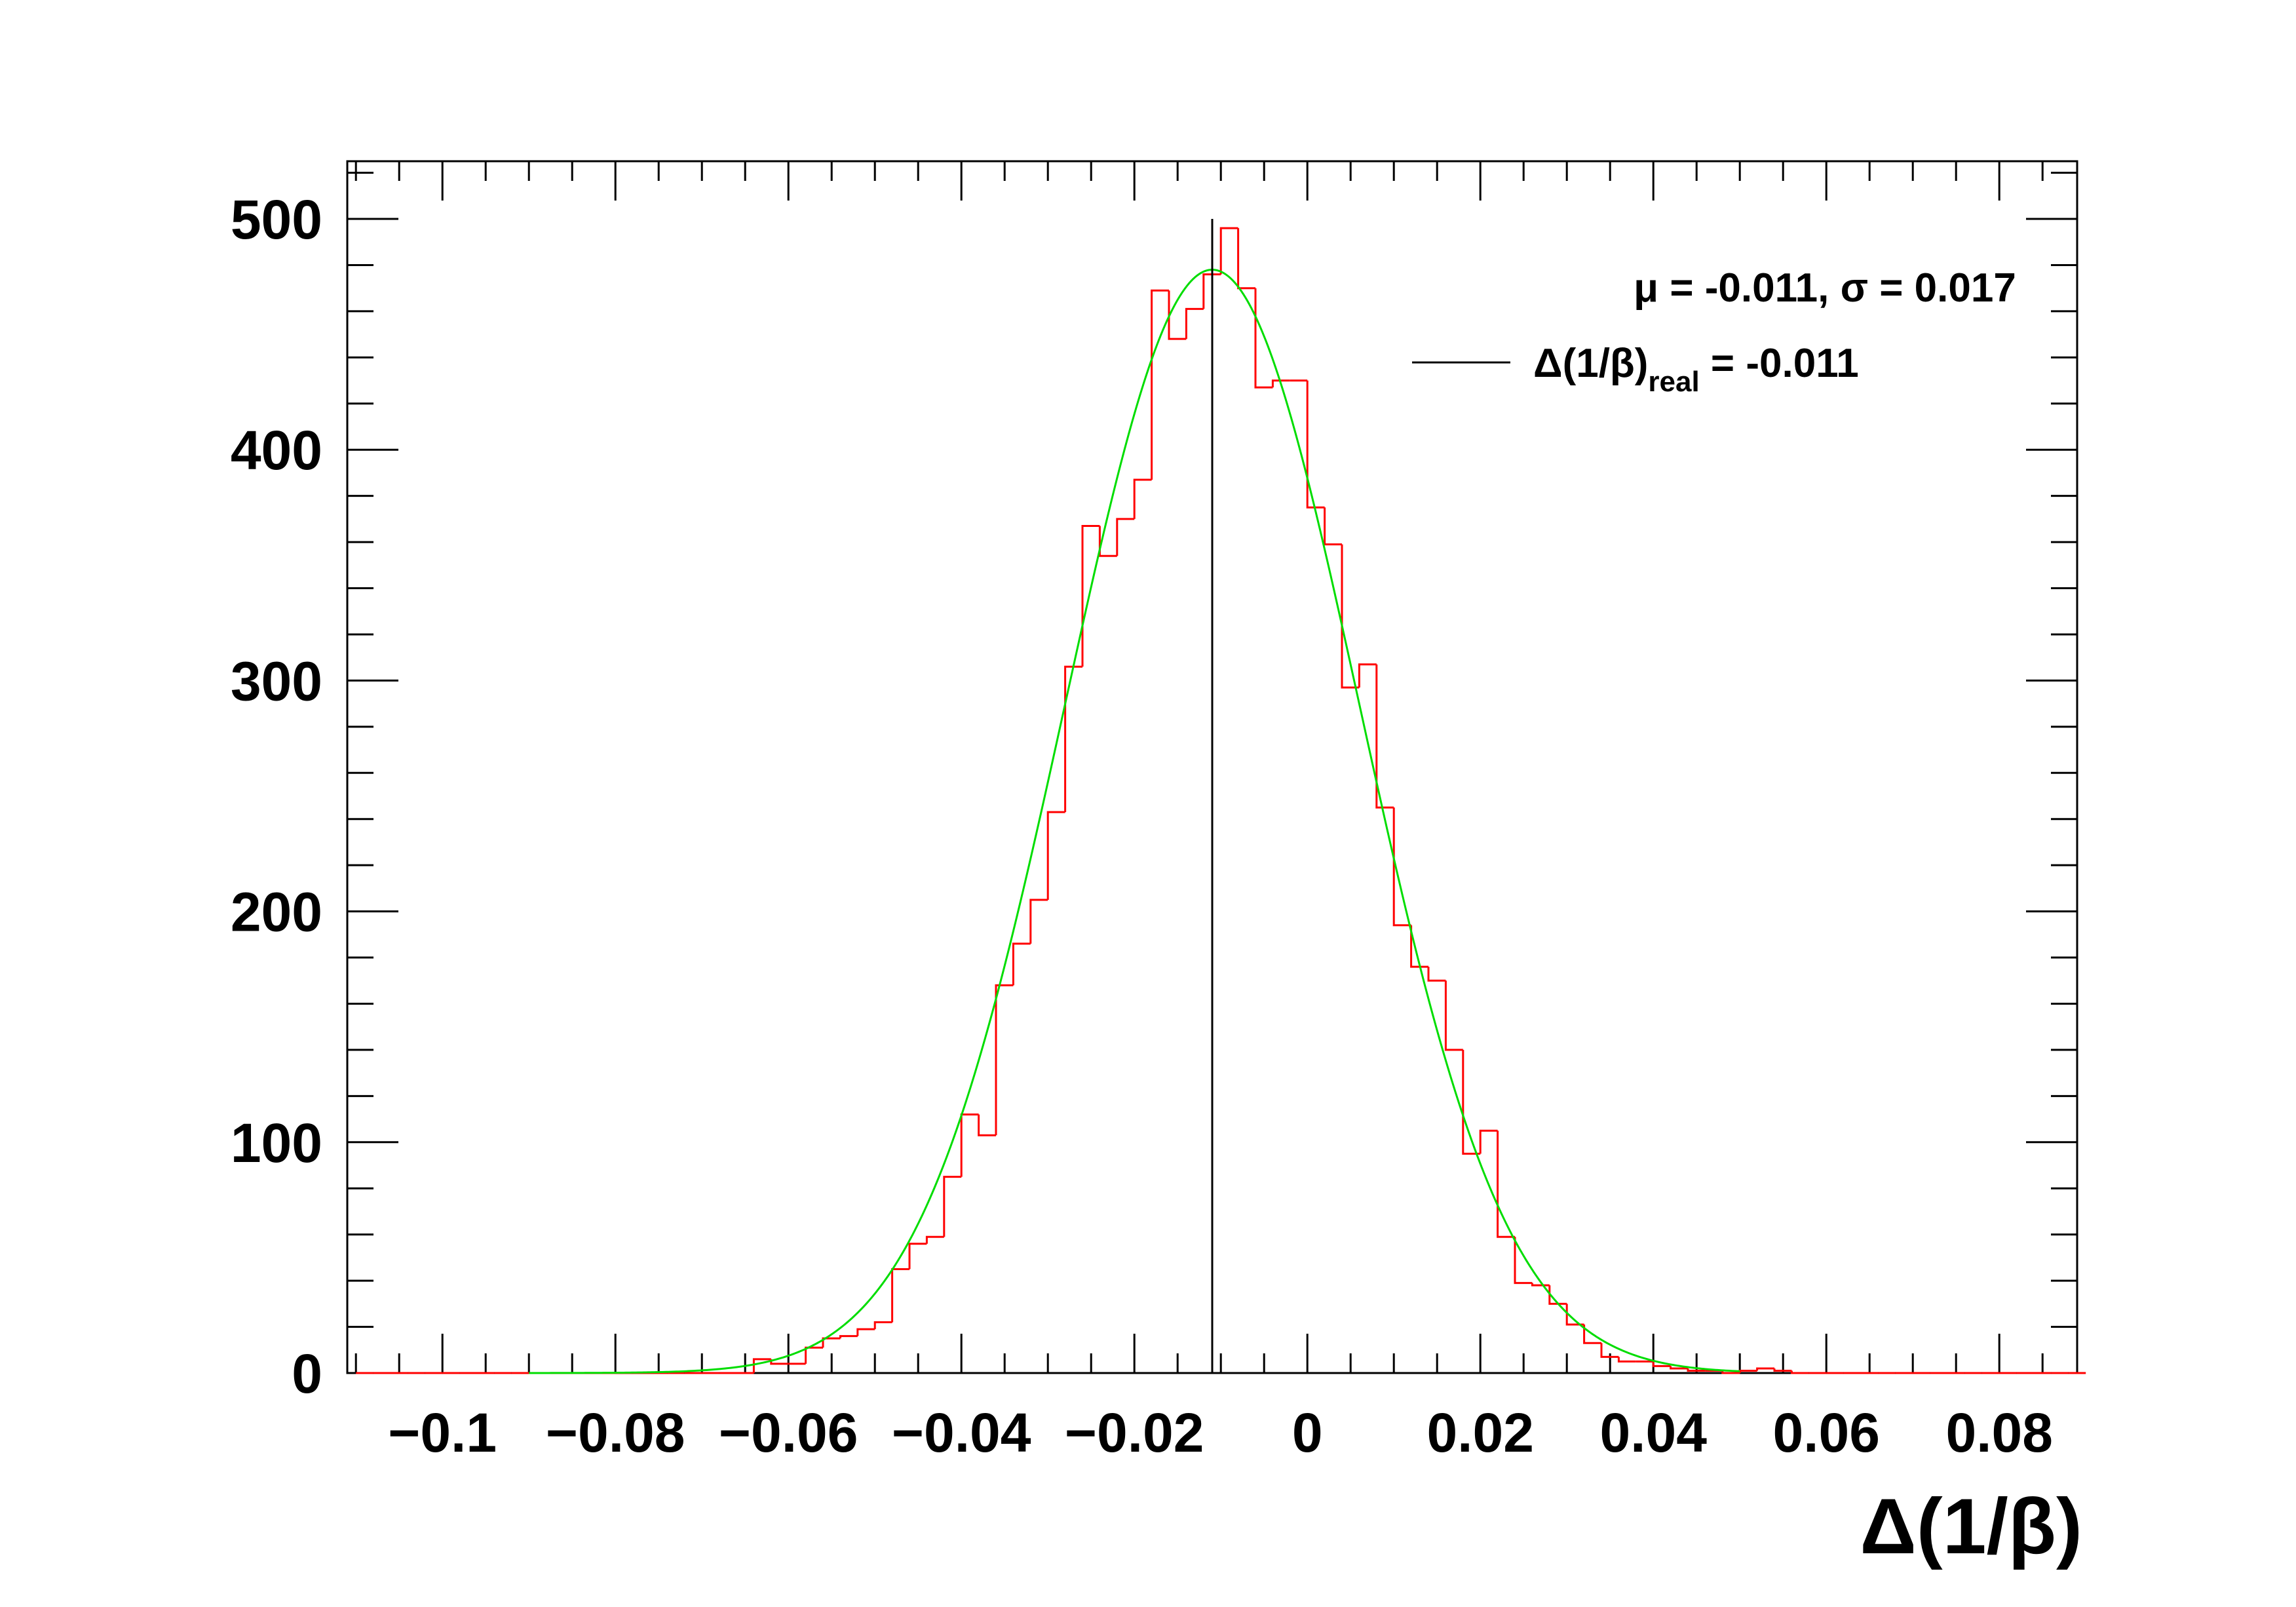 This screenshot has height=1607, width=2296. Describe the element at coordinates (307, 1373) in the screenshot. I see `y-tick-label: 0` at that location.